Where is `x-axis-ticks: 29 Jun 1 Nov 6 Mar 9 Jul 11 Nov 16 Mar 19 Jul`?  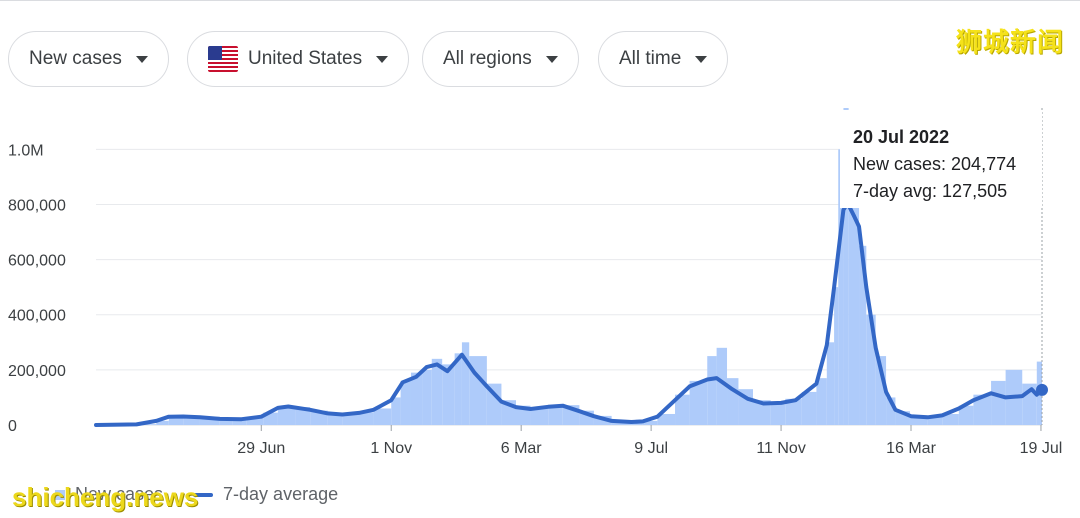 x-axis-ticks: 29 Jun 1 Nov 6 Mar 9 Jul 11 Nov 16 Mar 19 Jul is located at coordinates (649, 441).